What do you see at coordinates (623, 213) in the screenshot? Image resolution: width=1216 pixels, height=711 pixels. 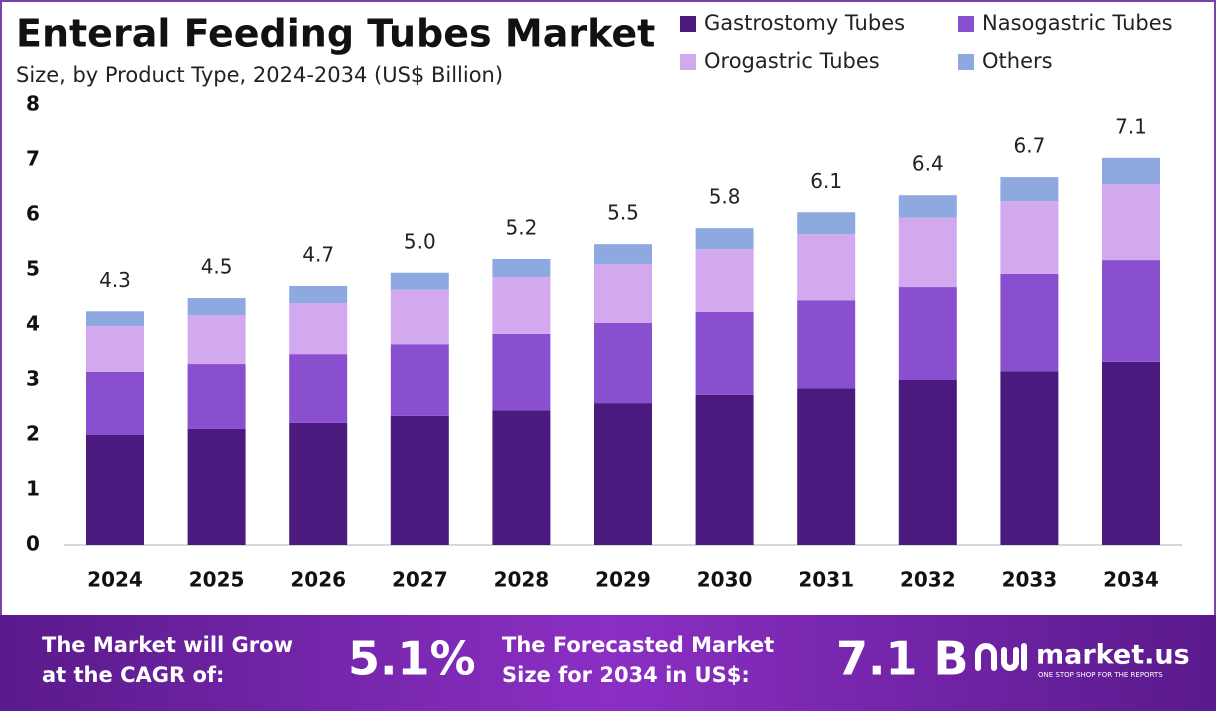 I see `total-label: 5.5` at bounding box center [623, 213].